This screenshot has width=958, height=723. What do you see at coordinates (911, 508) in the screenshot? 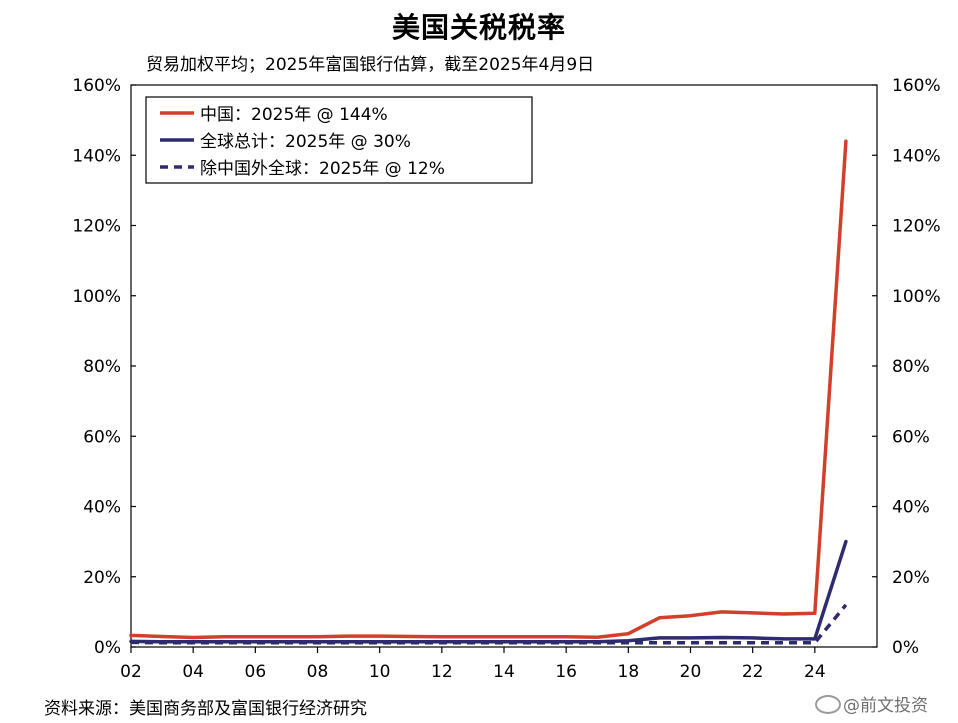
I see `y-tick-label-right: 40%` at bounding box center [911, 508].